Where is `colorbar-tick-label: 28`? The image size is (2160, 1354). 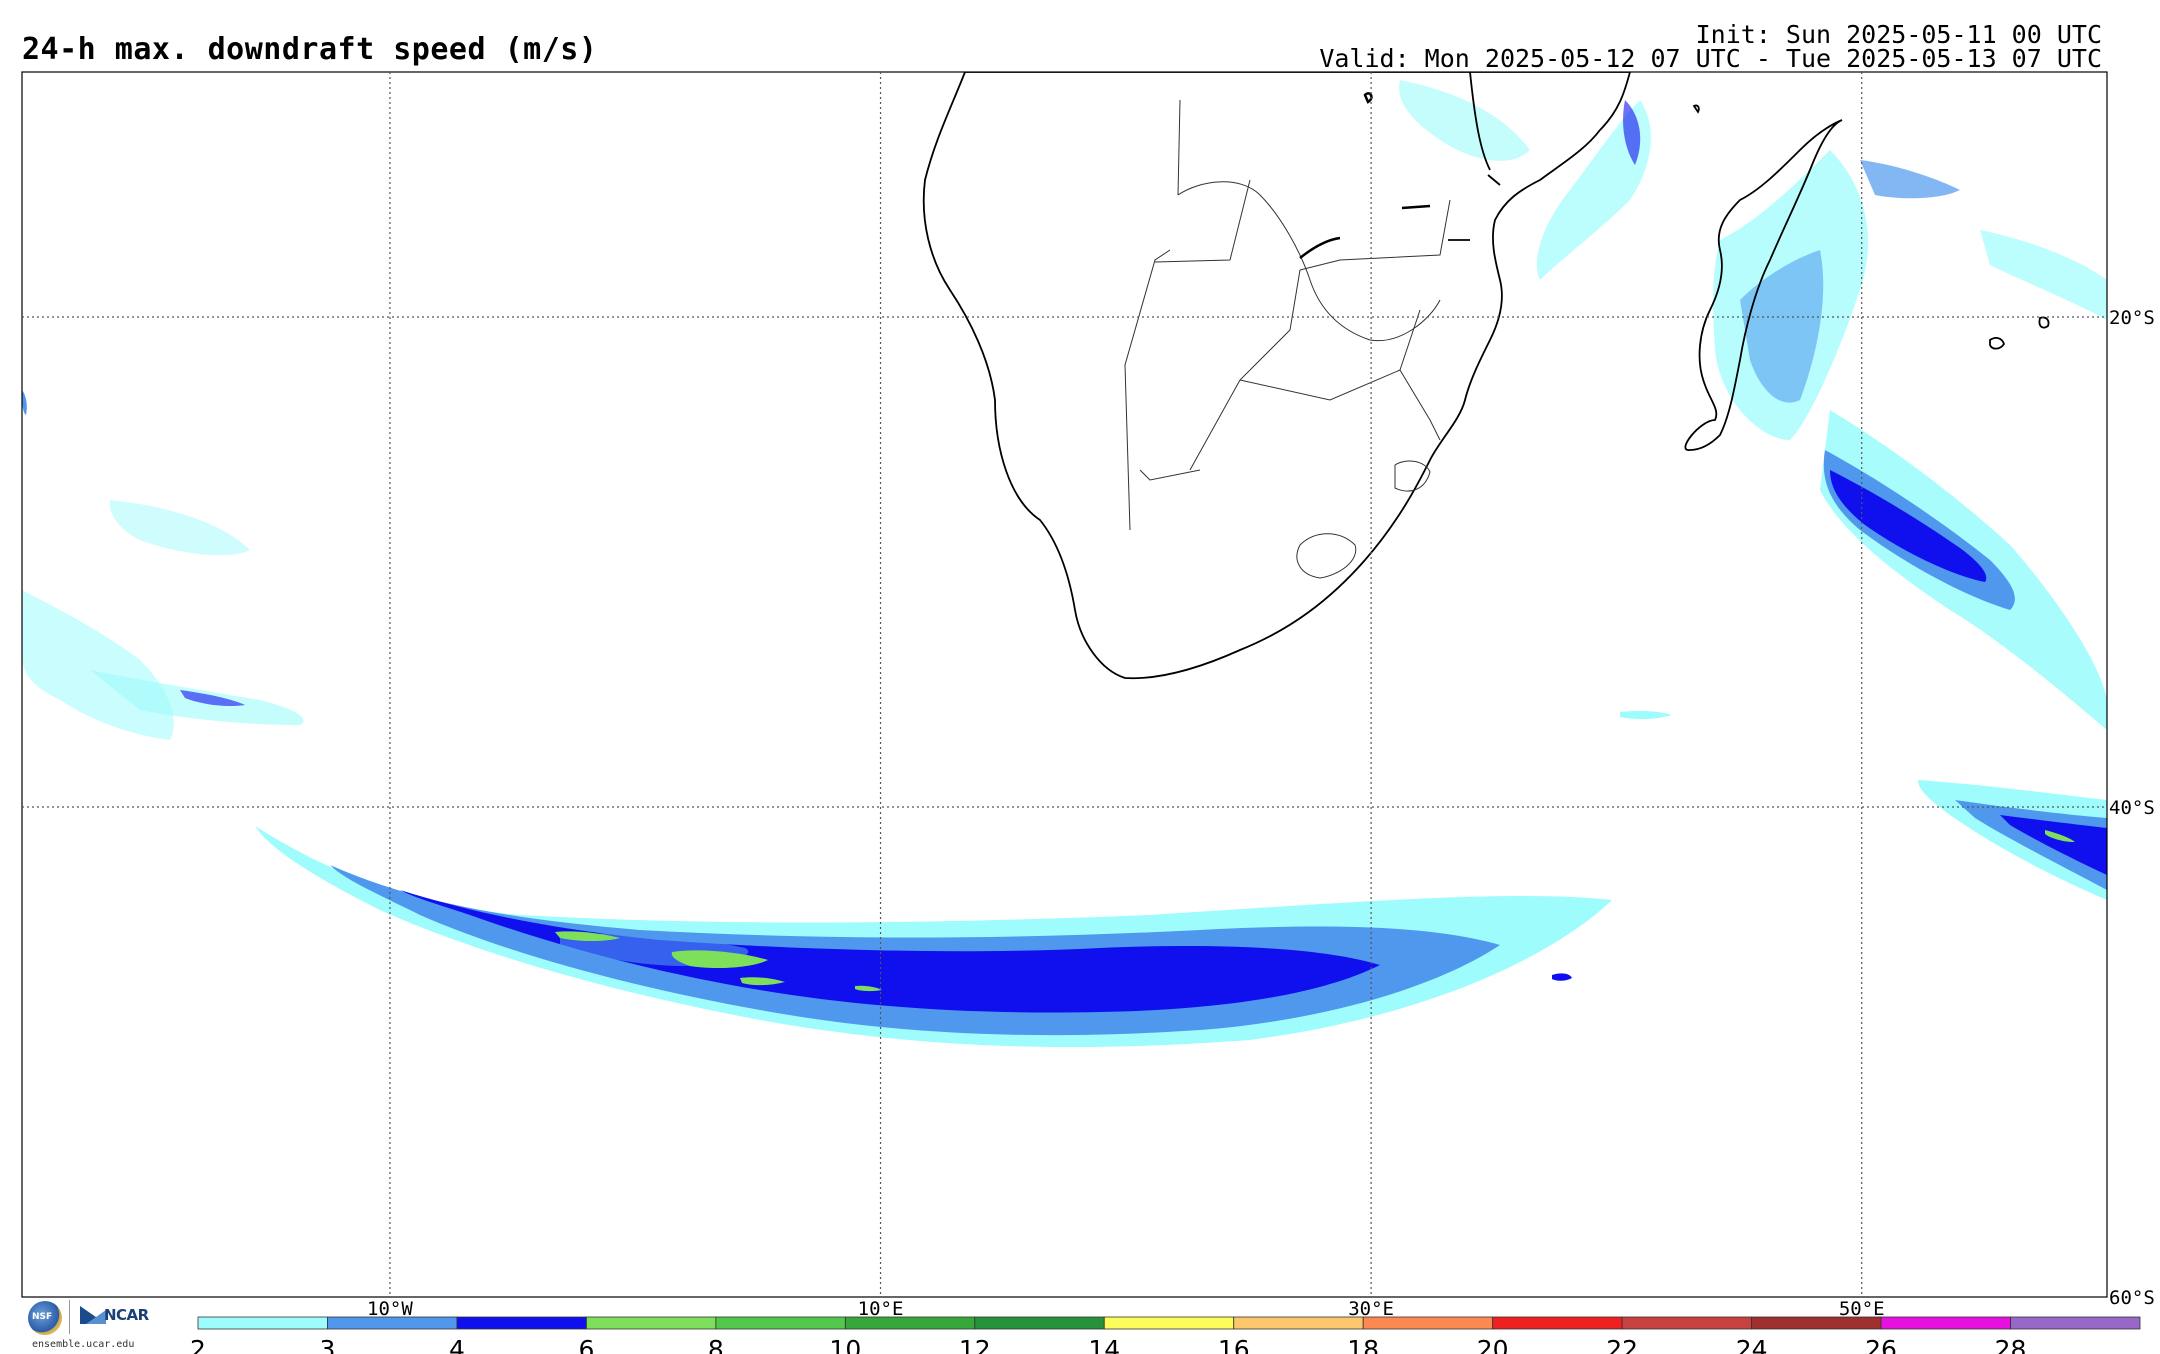 colorbar-tick-label: 28 is located at coordinates (2011, 1344).